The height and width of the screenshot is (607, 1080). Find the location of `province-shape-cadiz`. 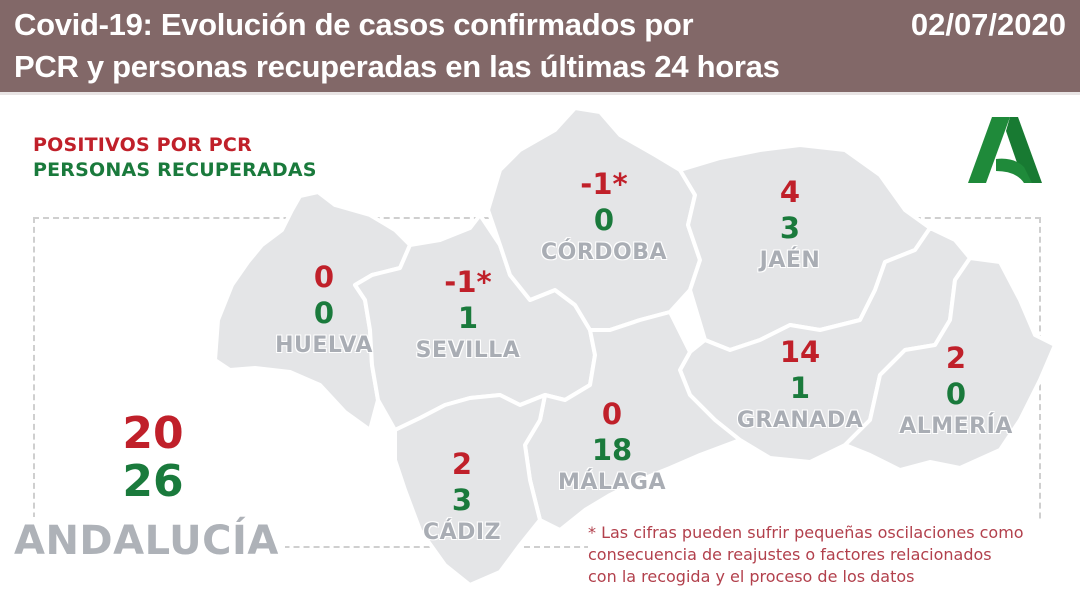

province-shape-cadiz is located at coordinates (470, 490).